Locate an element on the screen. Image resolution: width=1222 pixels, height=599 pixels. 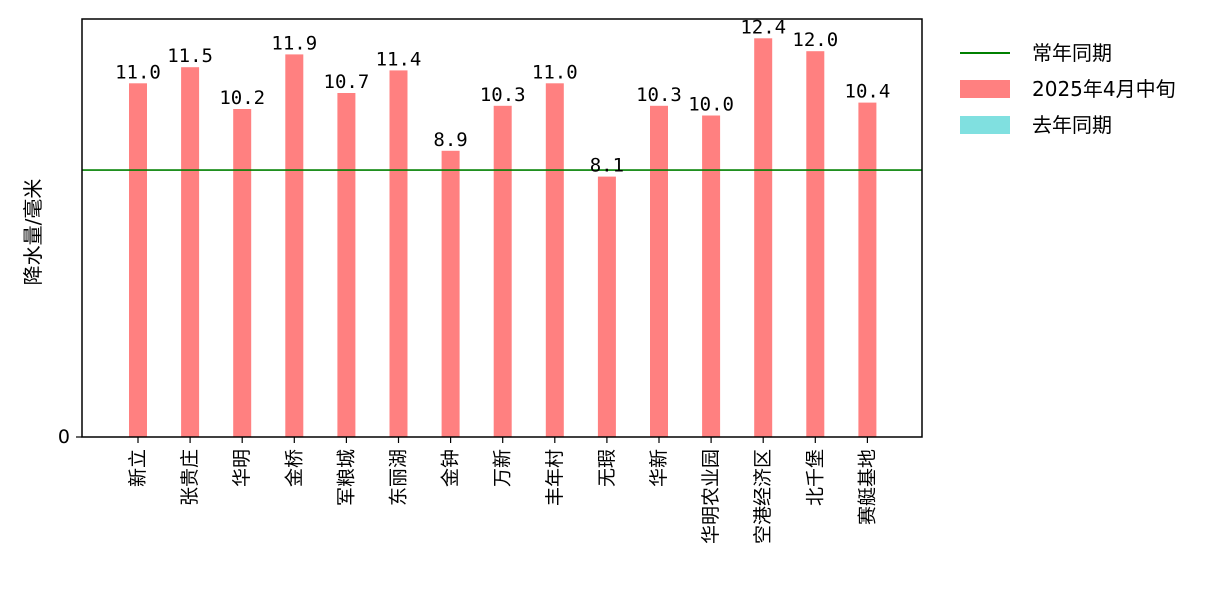
data-label-3: 10.2 is located at coordinates (242, 98).